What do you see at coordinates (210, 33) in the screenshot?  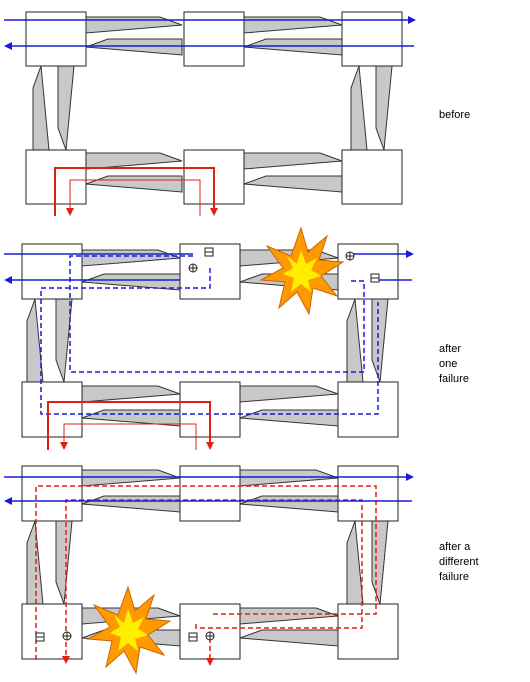 I see `blue-paths-before` at bounding box center [210, 33].